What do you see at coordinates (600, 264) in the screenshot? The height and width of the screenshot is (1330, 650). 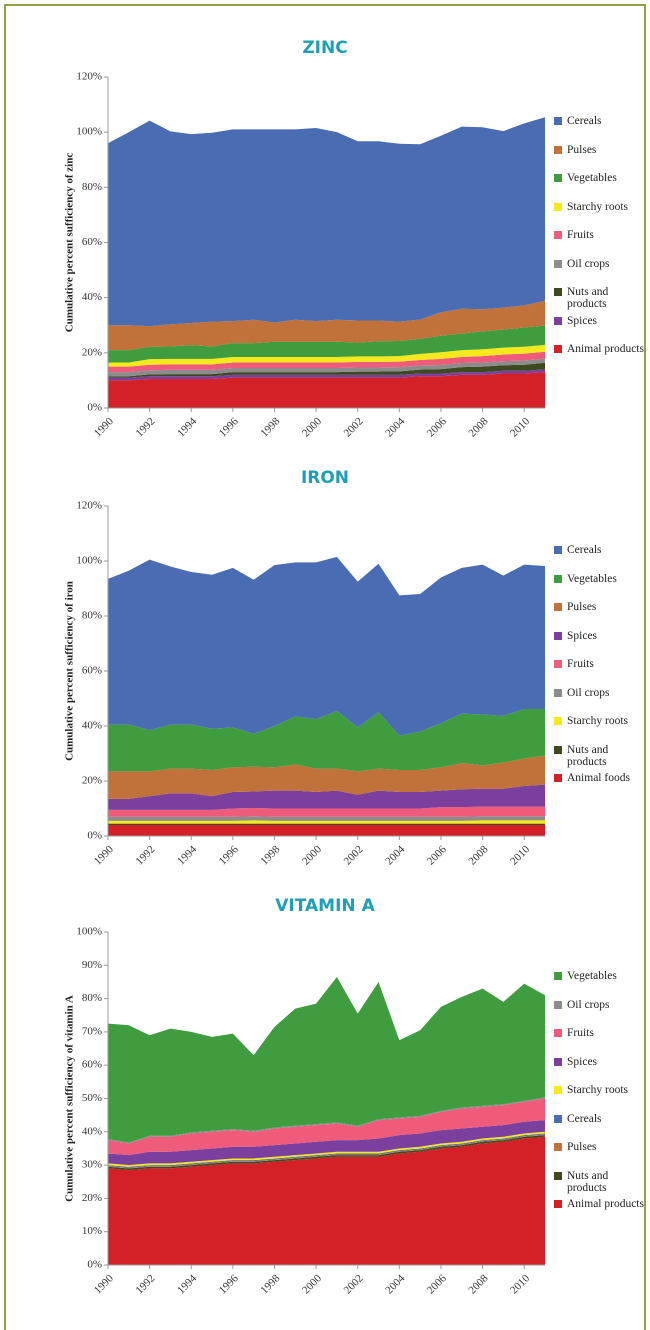 I see `legend-item: Oil crops` at bounding box center [600, 264].